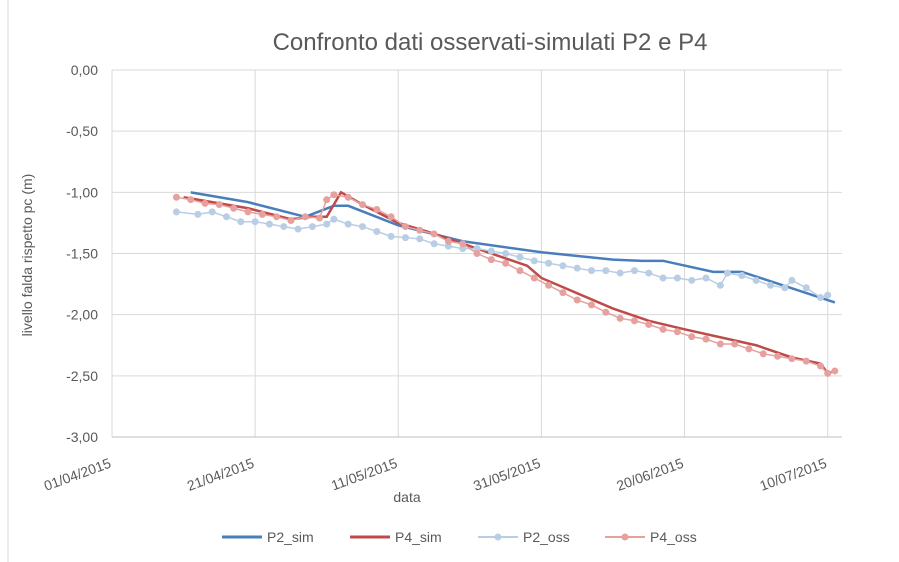  Describe the element at coordinates (406, 497) in the screenshot. I see `x-axis-label: data` at that location.